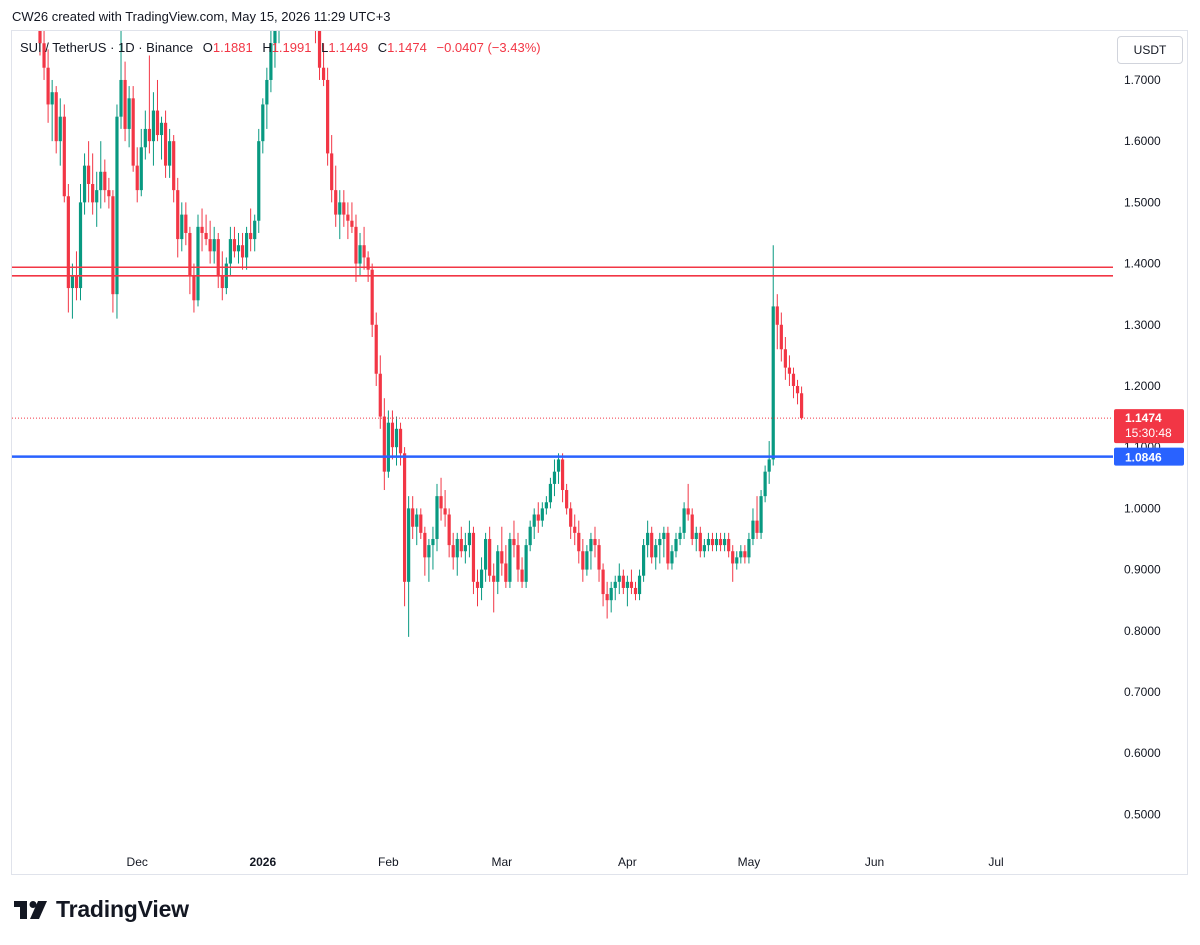 The height and width of the screenshot is (945, 1200). What do you see at coordinates (1142, 264) in the screenshot?
I see `y-tick-label: 1.4000` at bounding box center [1142, 264].